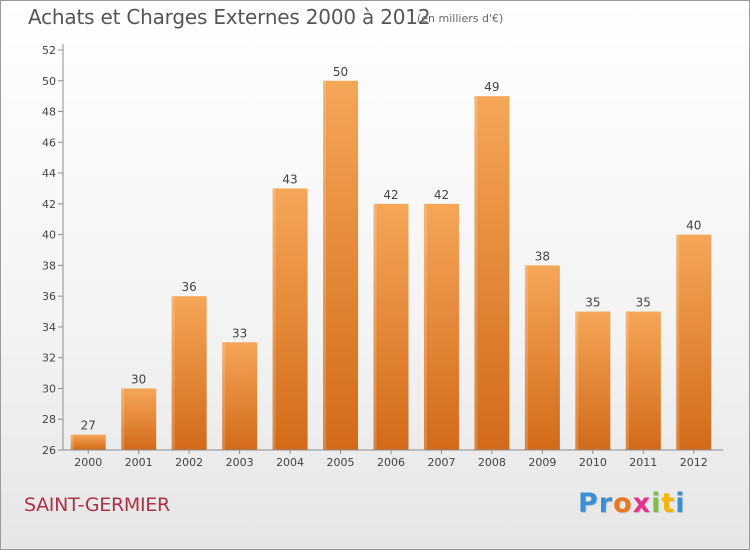  Describe the element at coordinates (542, 357) in the screenshot. I see `bar-2009` at that location.